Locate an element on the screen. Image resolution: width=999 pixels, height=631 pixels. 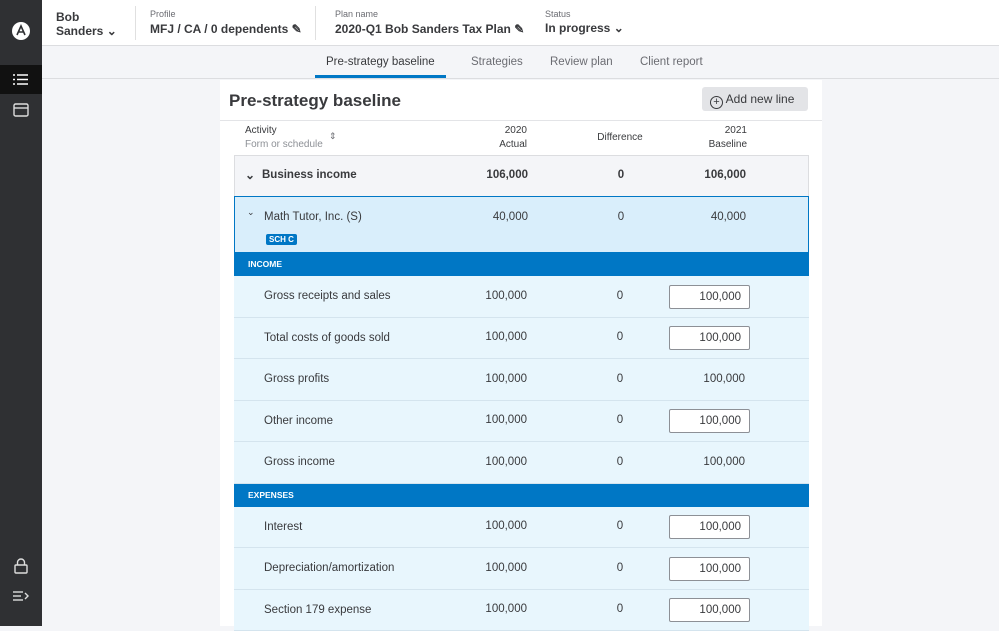
column-header: Actual is located at coordinates (498, 144).